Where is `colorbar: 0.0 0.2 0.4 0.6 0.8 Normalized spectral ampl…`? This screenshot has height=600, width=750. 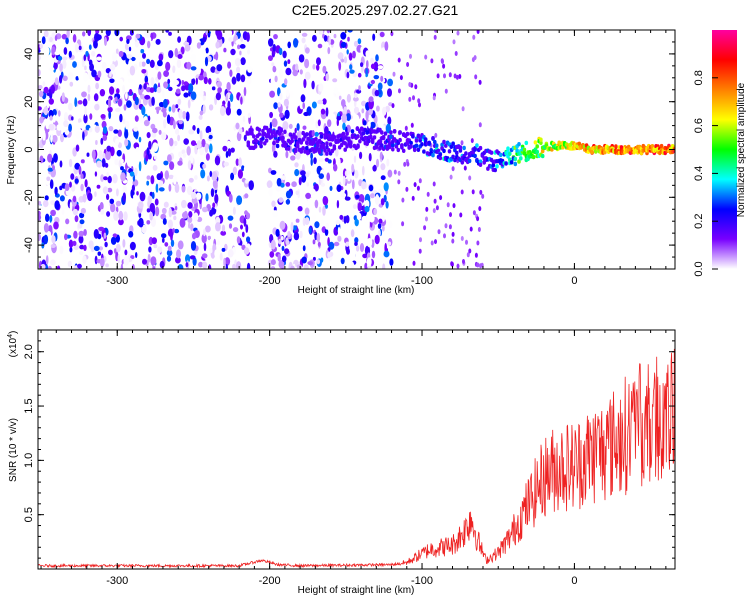 colorbar: 0.0 0.2 0.4 0.6 0.8 Normalized spectral ampl… is located at coordinates (720, 153).